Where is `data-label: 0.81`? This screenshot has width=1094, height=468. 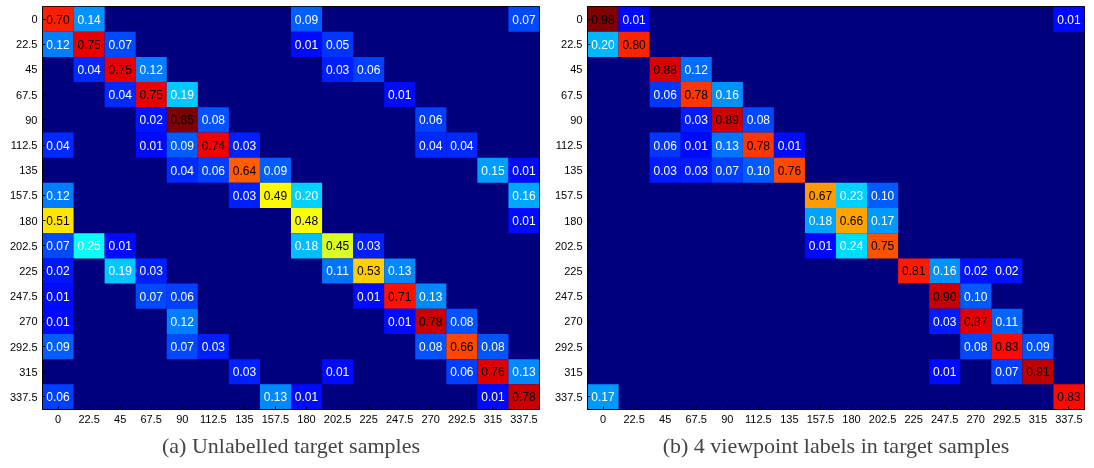 data-label: 0.81 is located at coordinates (913, 271).